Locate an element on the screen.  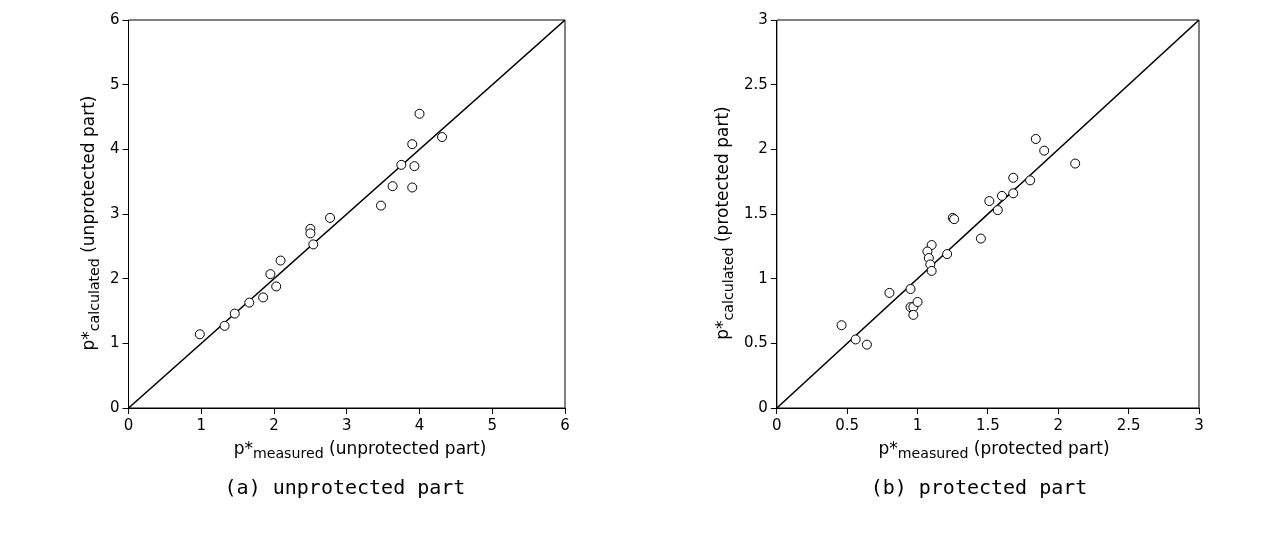
x-tick-label: 5 is located at coordinates (492, 424).